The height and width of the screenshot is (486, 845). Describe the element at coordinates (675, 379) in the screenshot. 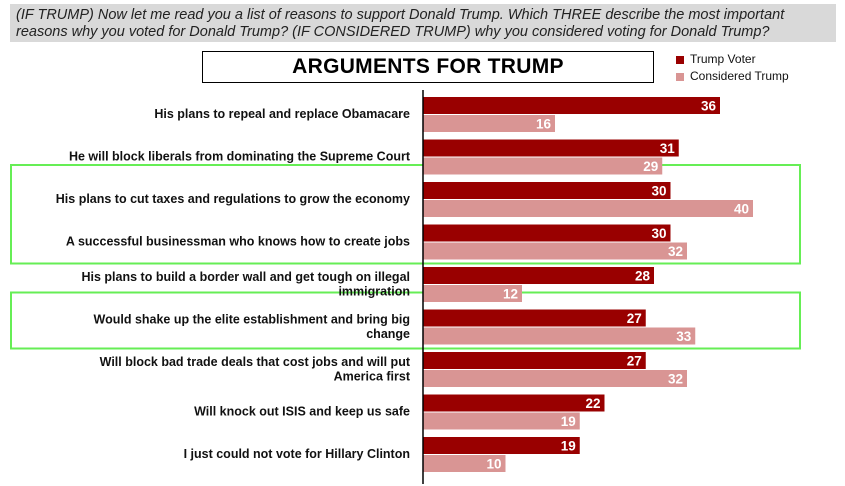

I see `data-label-considered-trump-6: 32` at that location.